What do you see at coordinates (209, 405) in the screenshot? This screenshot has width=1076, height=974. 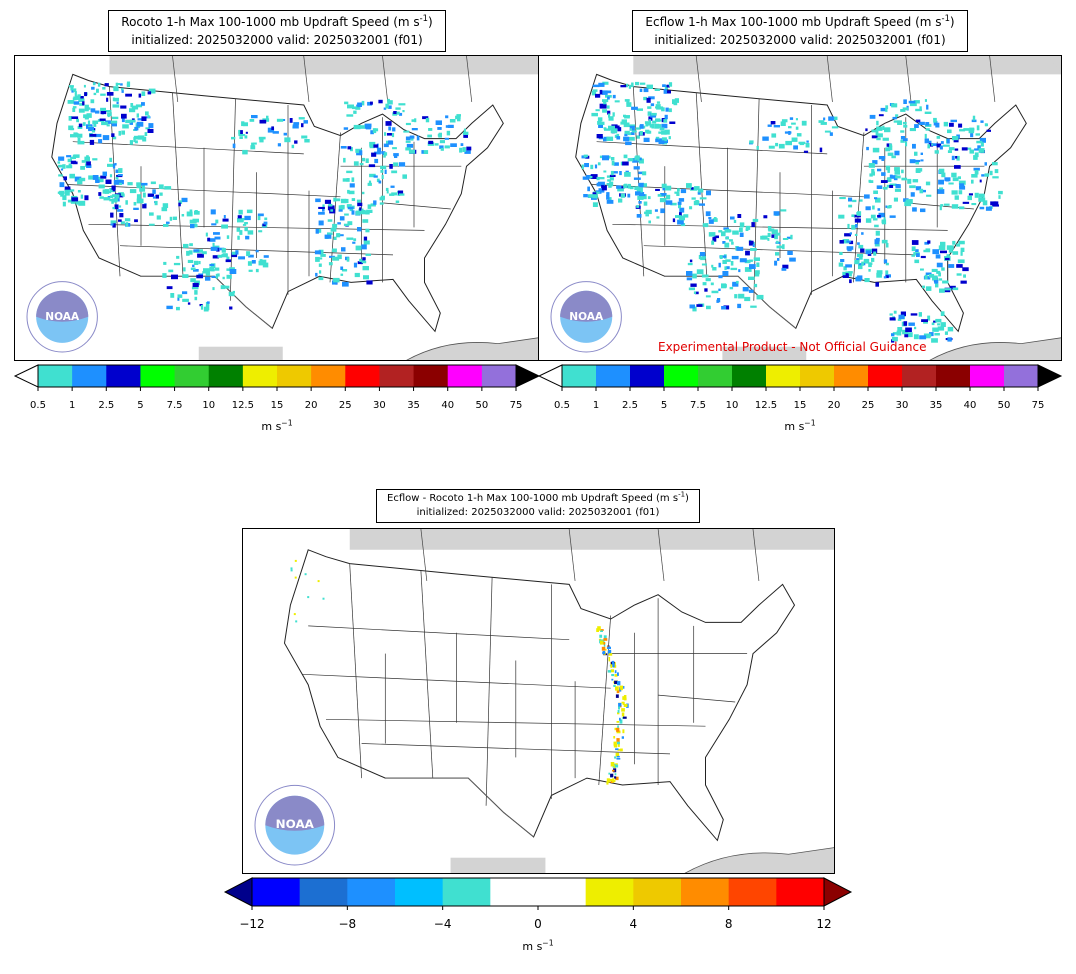 I see `colorbar-tick-label: 10` at bounding box center [209, 405].